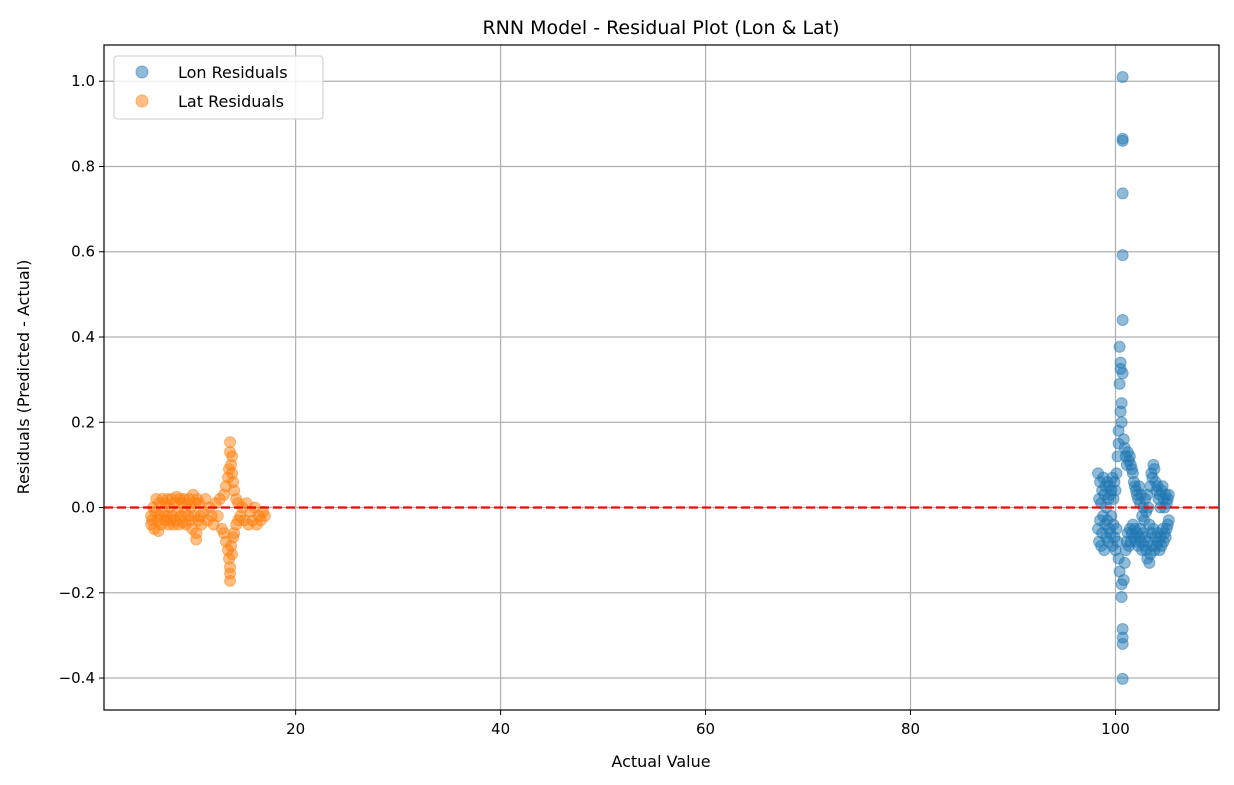 This screenshot has height=785, width=1234. Describe the element at coordinates (231, 101) in the screenshot. I see `legend-label: Lat Residuals` at that location.